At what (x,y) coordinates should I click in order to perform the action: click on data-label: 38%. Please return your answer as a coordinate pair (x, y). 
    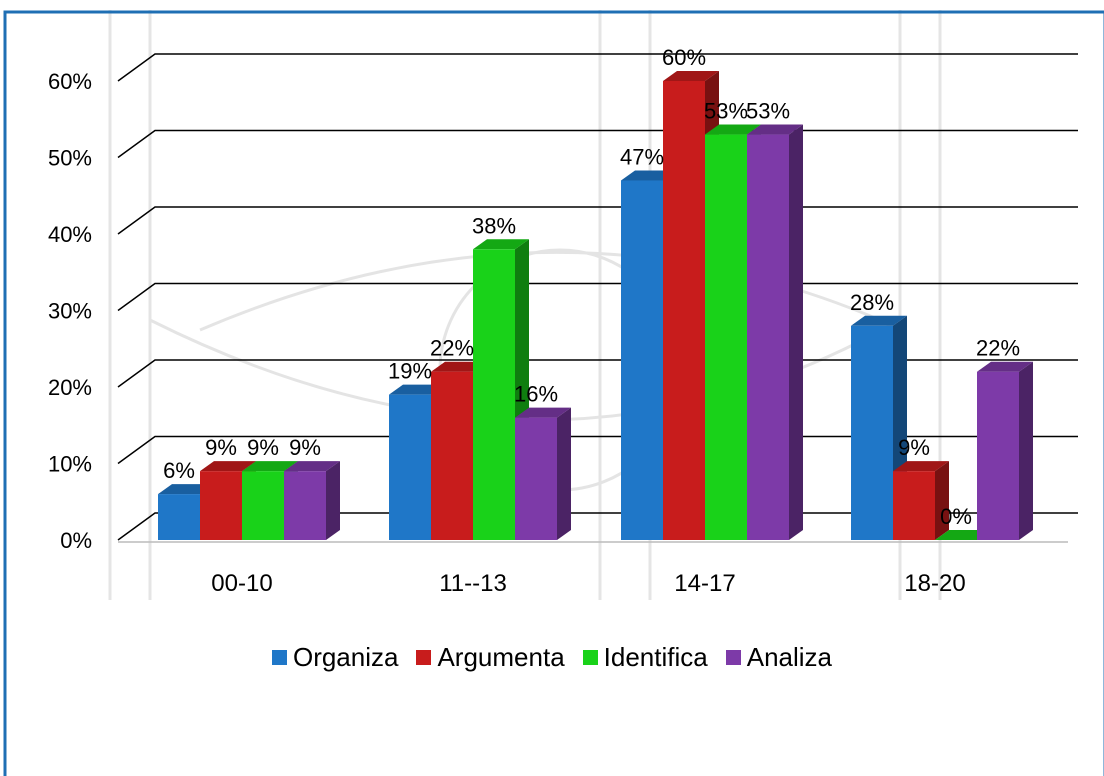
    Looking at the image, I should click on (494, 225).